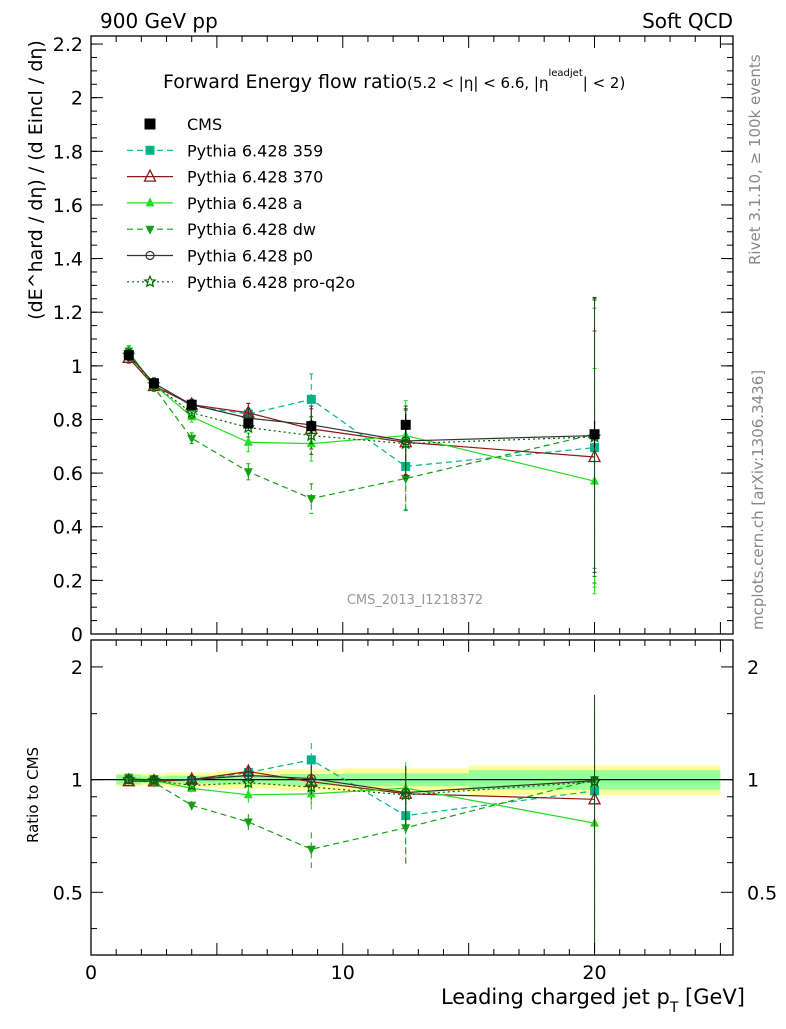  Describe the element at coordinates (204, 124) in the screenshot. I see `legend-label-0: CMS` at that location.